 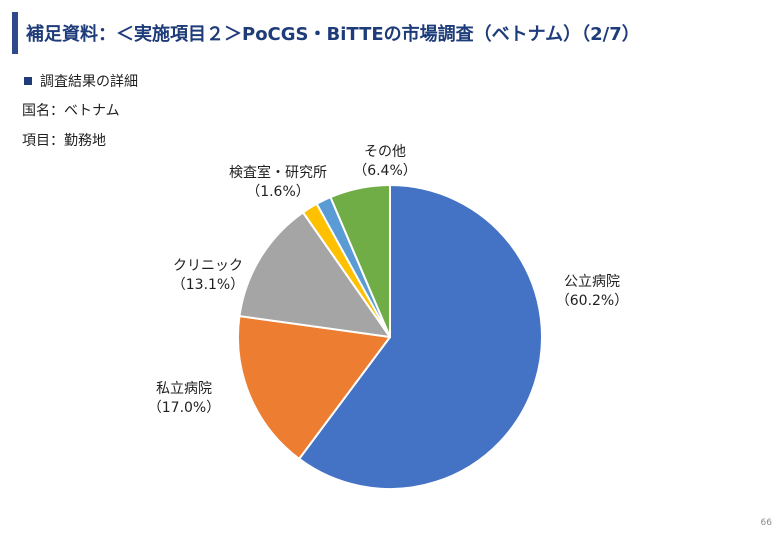 I want to click on square-bullet-icon, so click(x=28, y=81).